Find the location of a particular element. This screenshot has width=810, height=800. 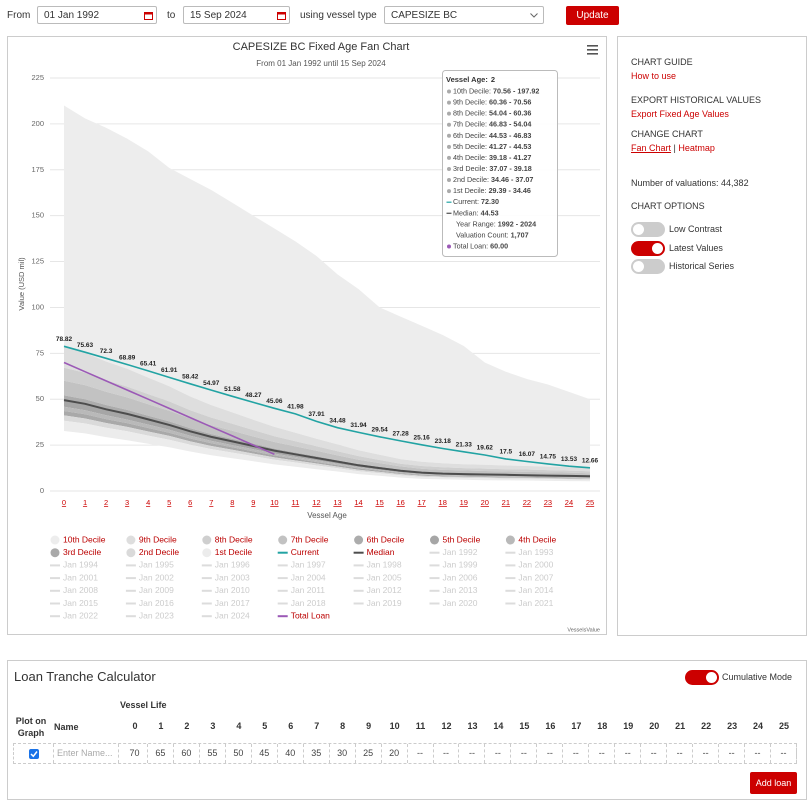

x-tick-label: 15 is located at coordinates (379, 502).